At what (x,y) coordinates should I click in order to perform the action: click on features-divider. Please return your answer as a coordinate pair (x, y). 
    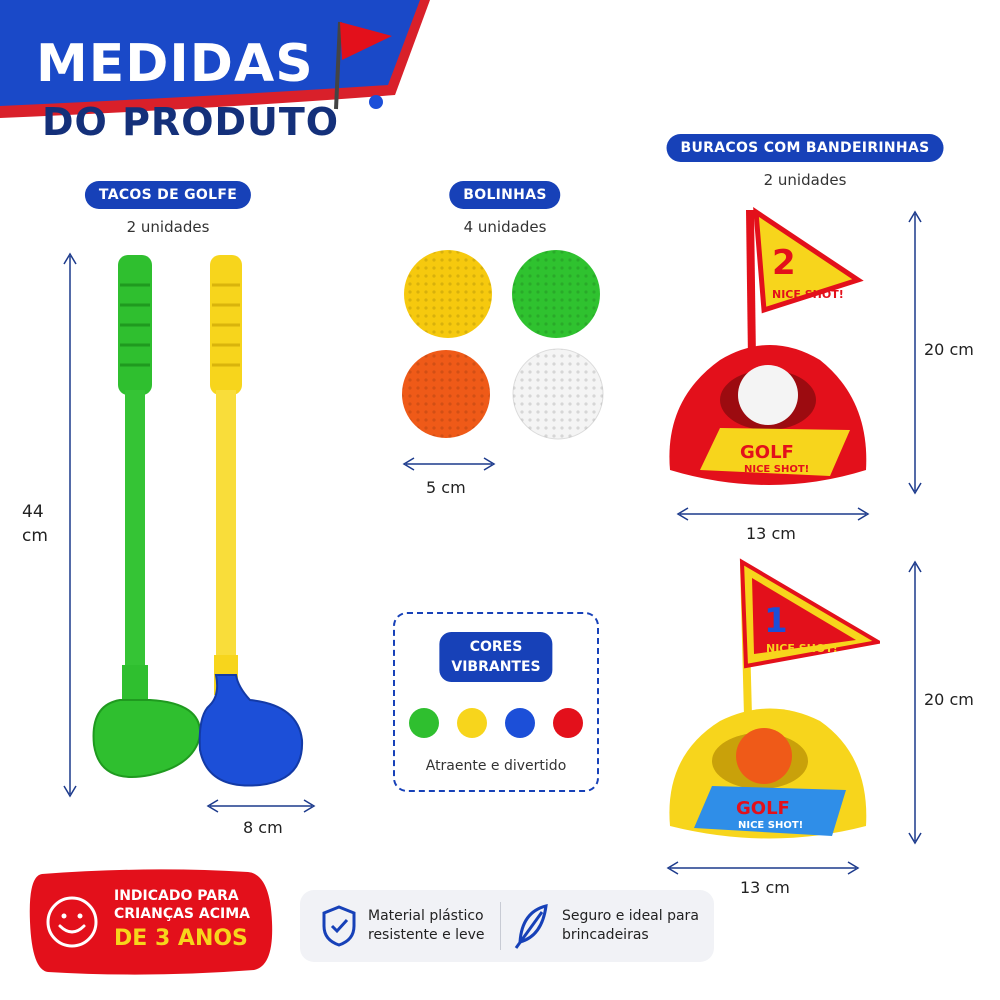
    Looking at the image, I should click on (500, 926).